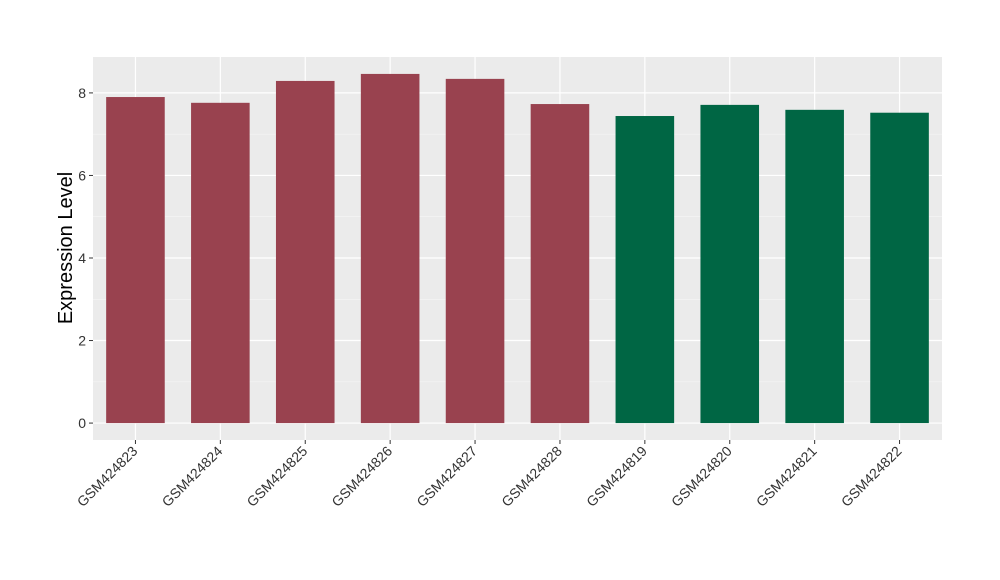 This screenshot has width=1000, height=580. Describe the element at coordinates (82, 423) in the screenshot. I see `y-tick-label: 0` at that location.